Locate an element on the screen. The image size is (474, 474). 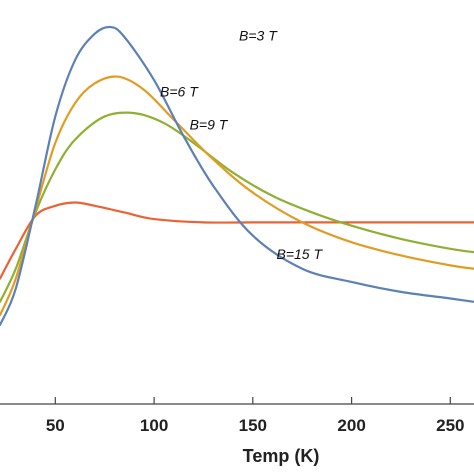
x-axis-title: Temp (K) is located at coordinates (281, 456).